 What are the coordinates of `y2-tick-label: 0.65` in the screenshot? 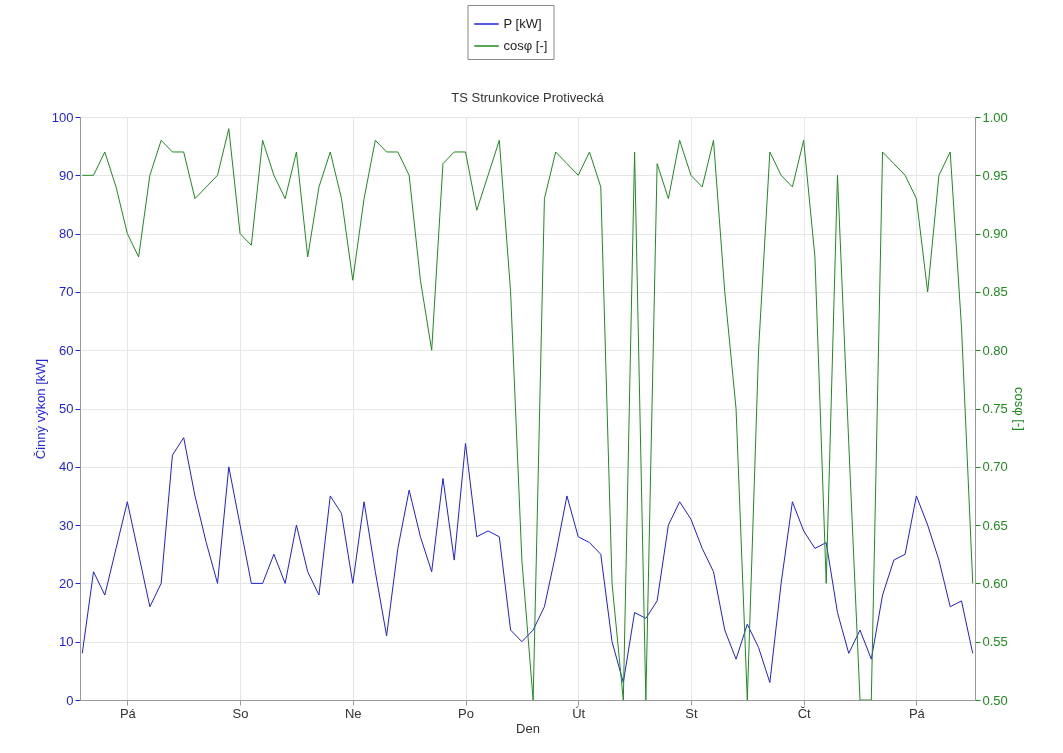 It's located at (995, 525).